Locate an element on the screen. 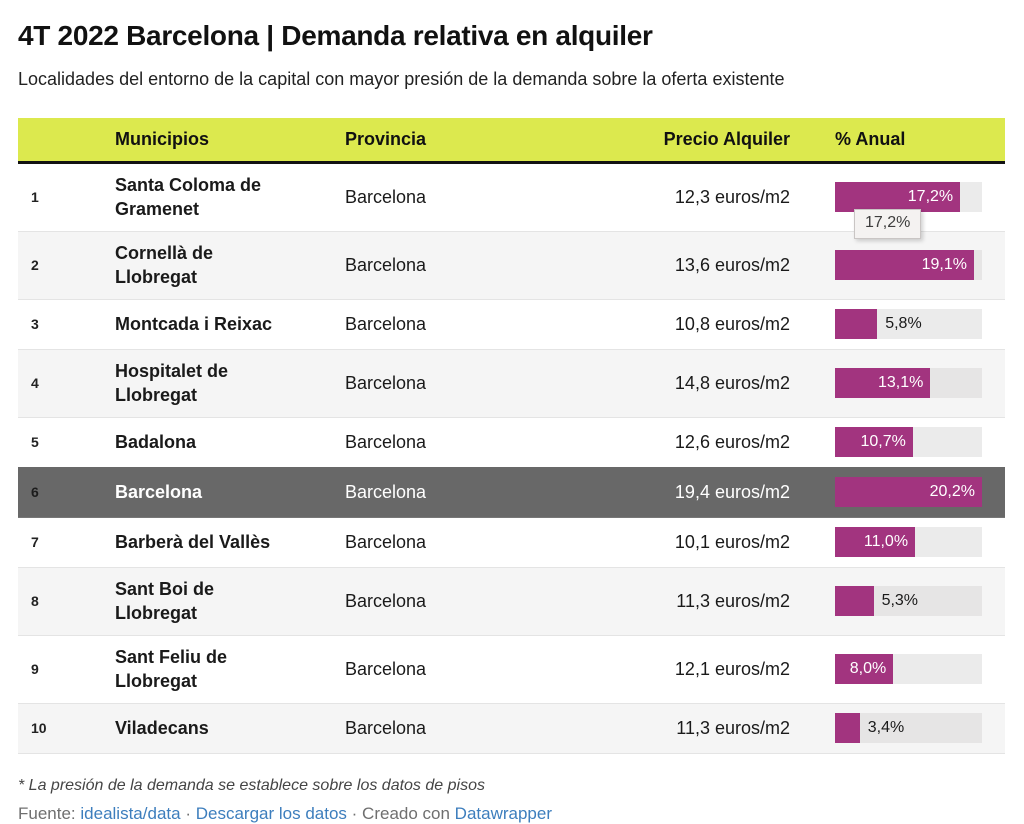 The width and height of the screenshot is (1024, 824). anual-cell: 10,7% is located at coordinates (897, 442).